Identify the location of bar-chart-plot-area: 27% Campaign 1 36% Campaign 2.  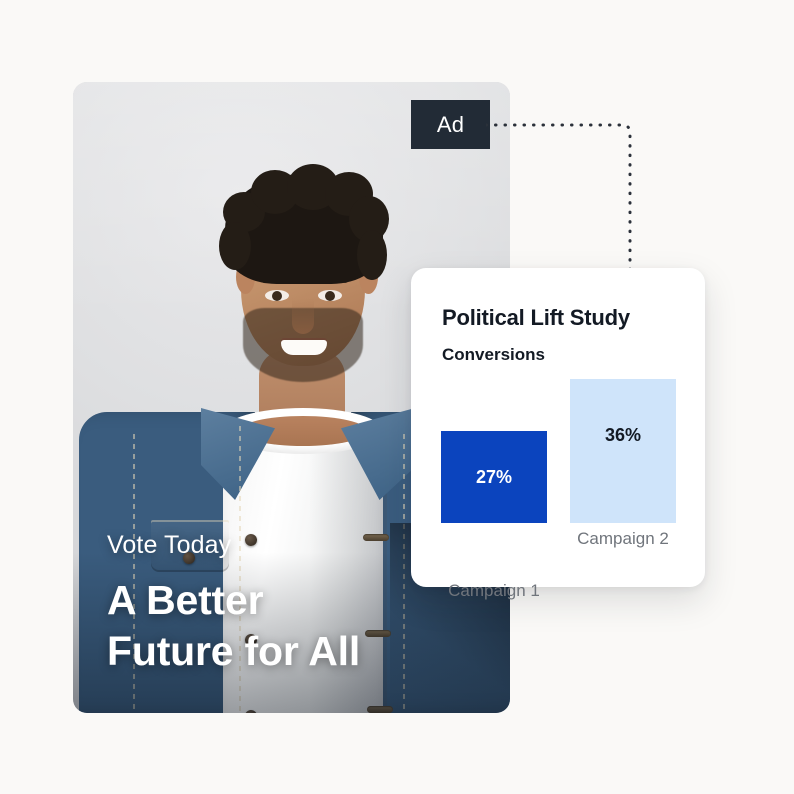
(559, 489).